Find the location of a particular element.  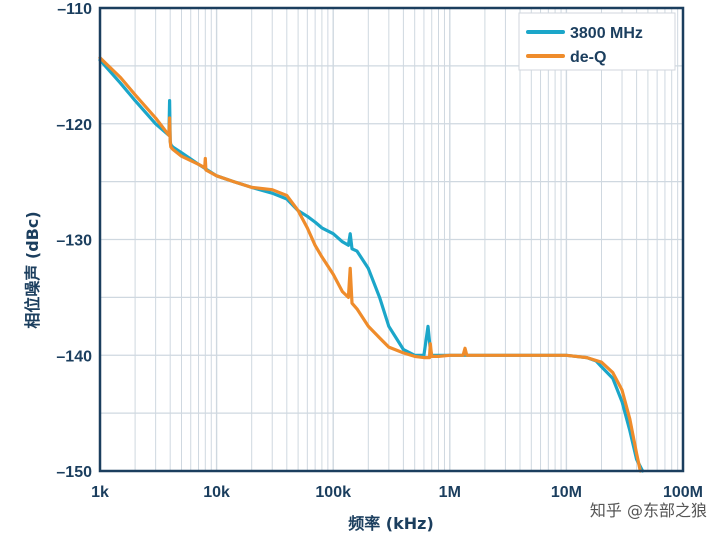

y-tick-label: –120 is located at coordinates (74, 125).